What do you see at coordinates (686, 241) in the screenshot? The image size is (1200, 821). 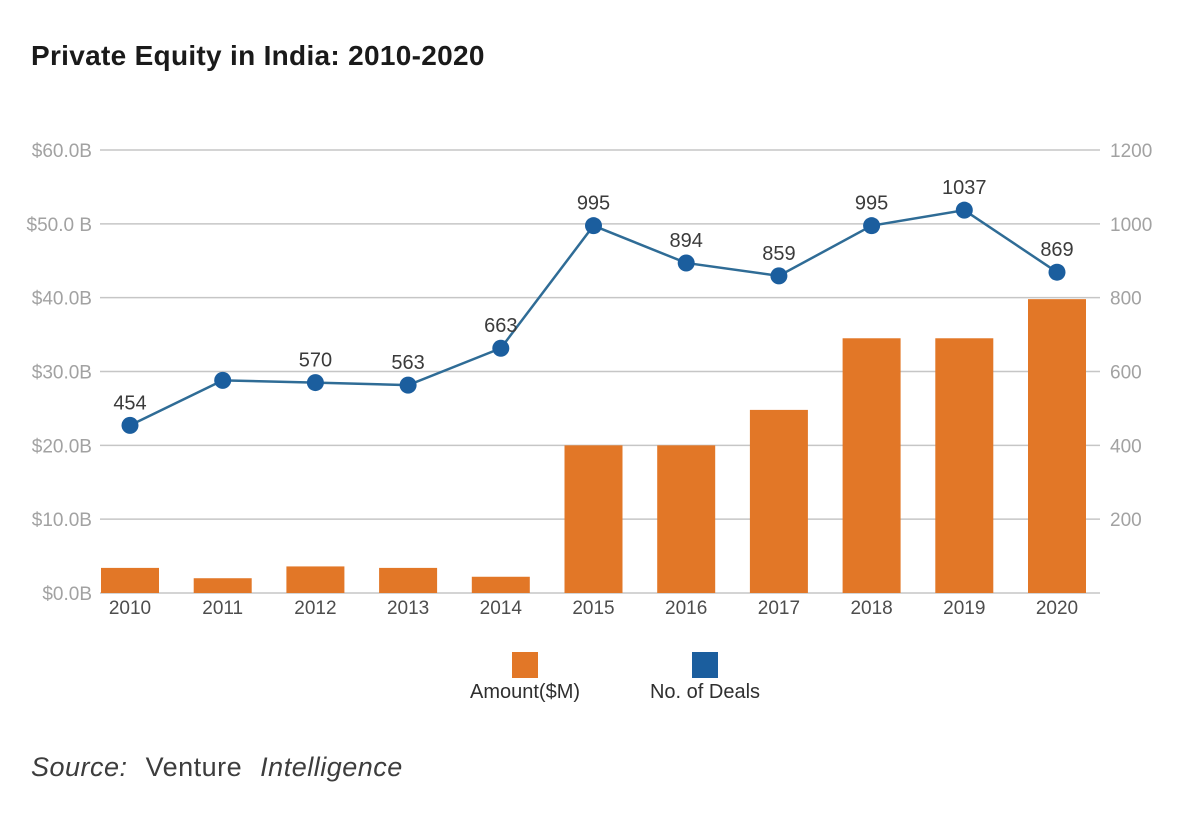 I see `deals-label-2016: 894` at bounding box center [686, 241].